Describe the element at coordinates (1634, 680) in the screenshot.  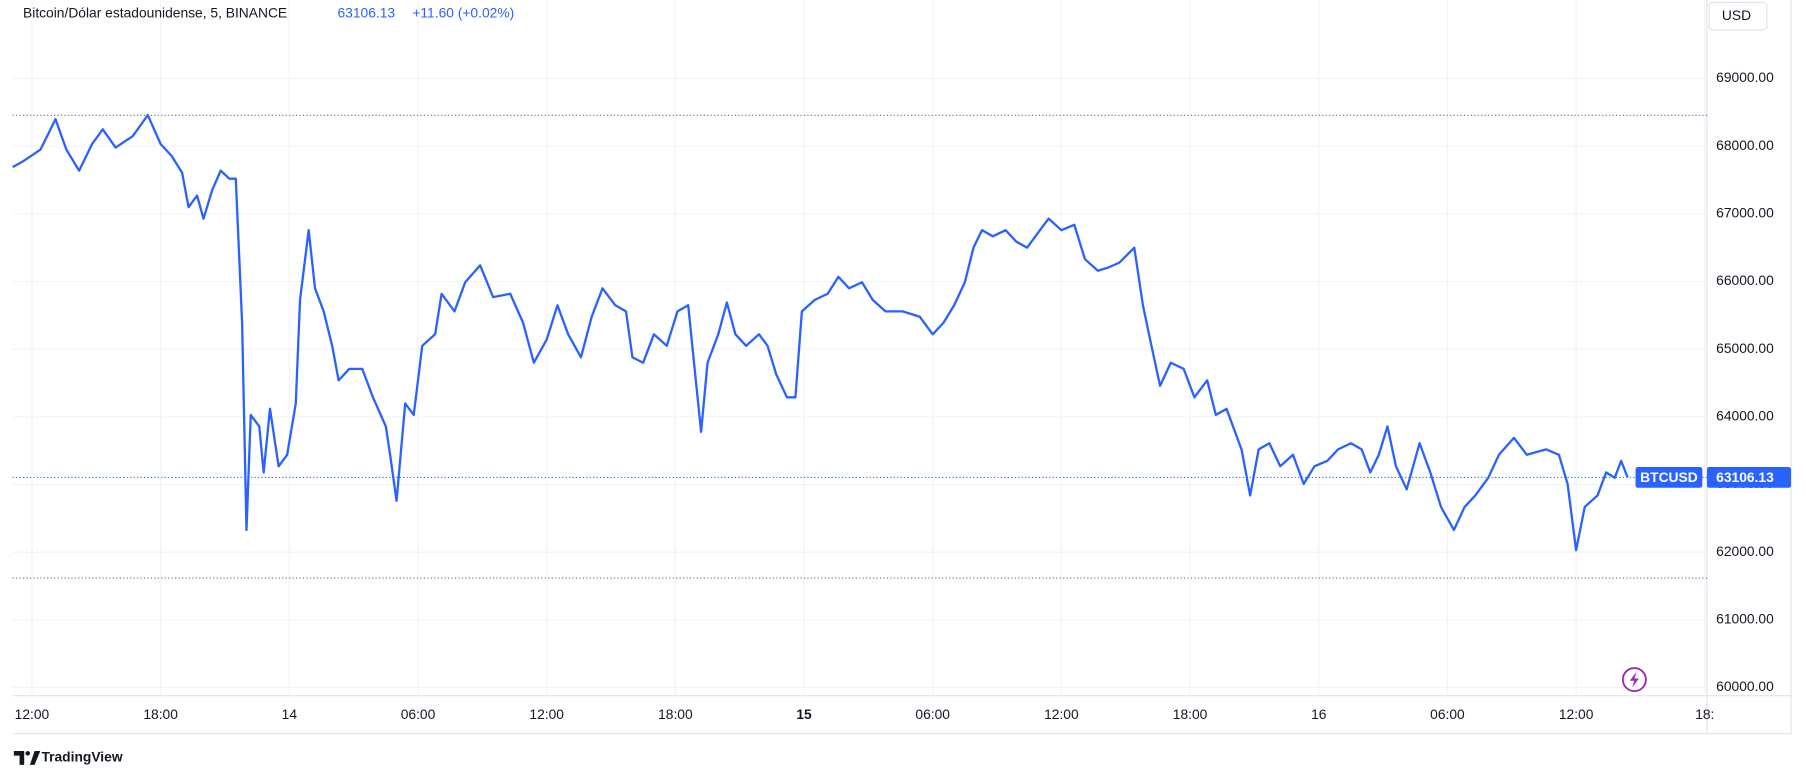
I see `replay-icon` at that location.